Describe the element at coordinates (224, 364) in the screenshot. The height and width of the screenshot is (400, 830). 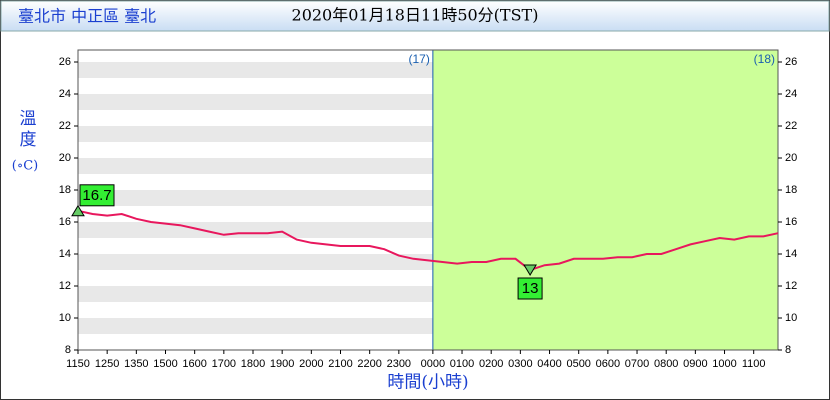
I see `x-tick-label: 1700` at that location.